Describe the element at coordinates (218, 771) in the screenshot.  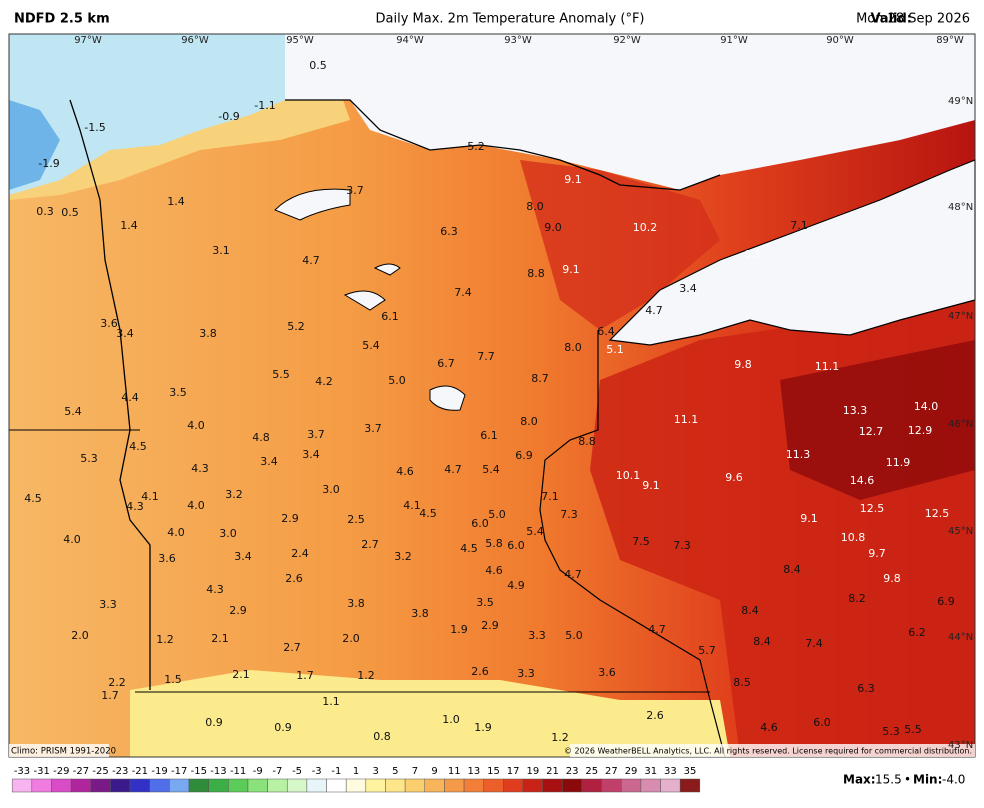
I see `legend-tick-label: -13` at that location.